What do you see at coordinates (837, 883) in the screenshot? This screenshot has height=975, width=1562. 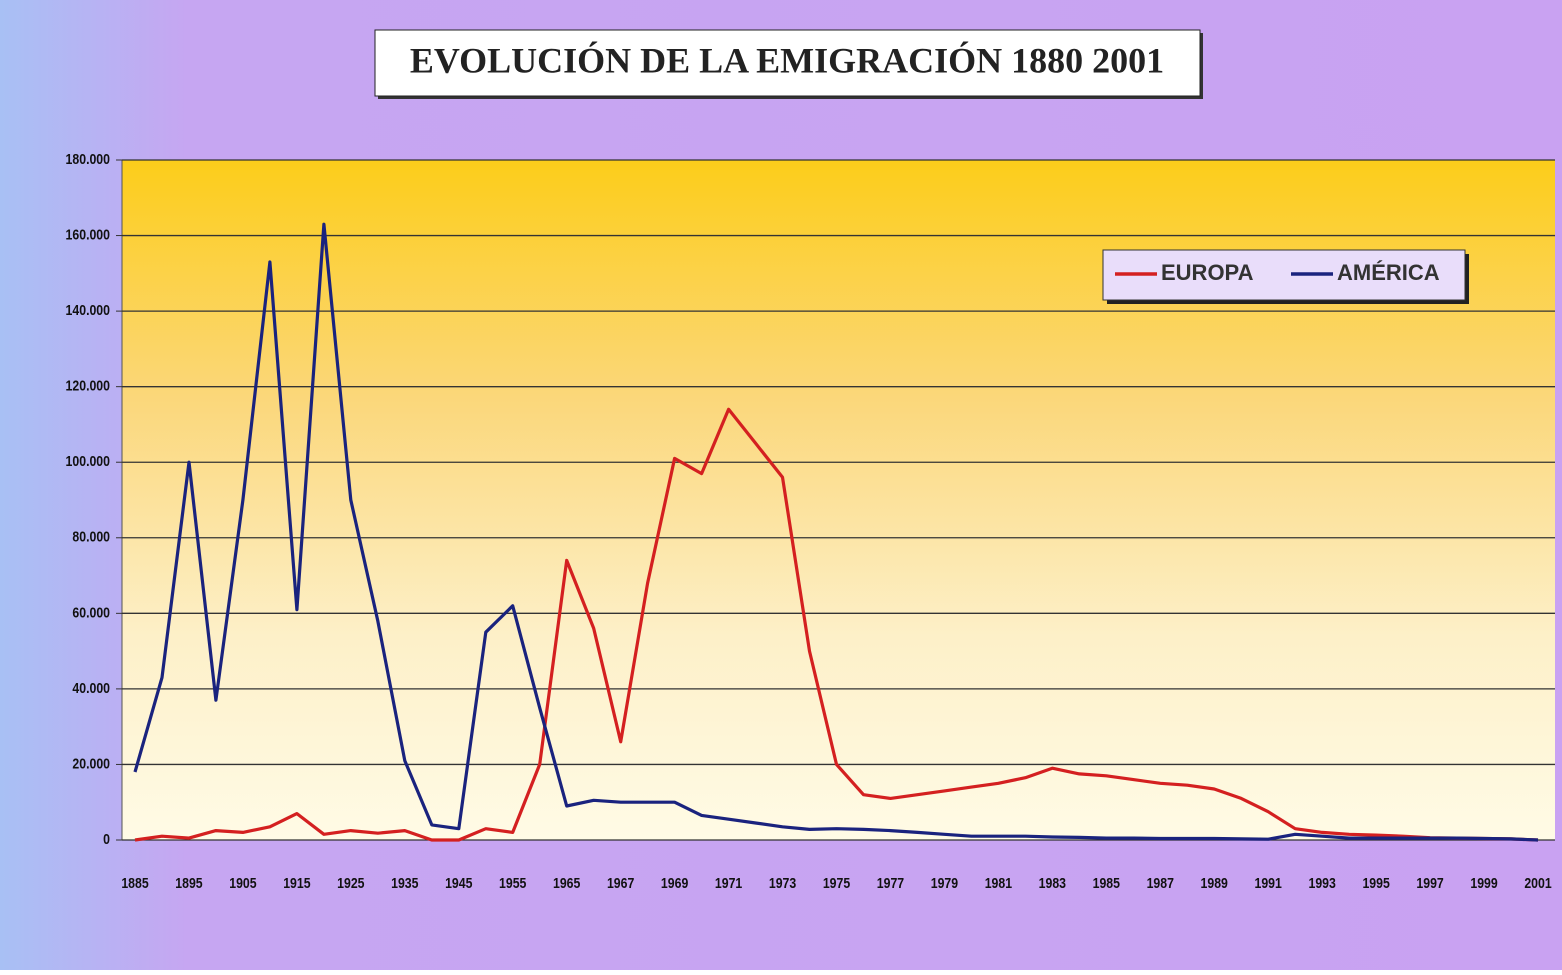 I see `x-tick-label: 1975` at bounding box center [837, 883].